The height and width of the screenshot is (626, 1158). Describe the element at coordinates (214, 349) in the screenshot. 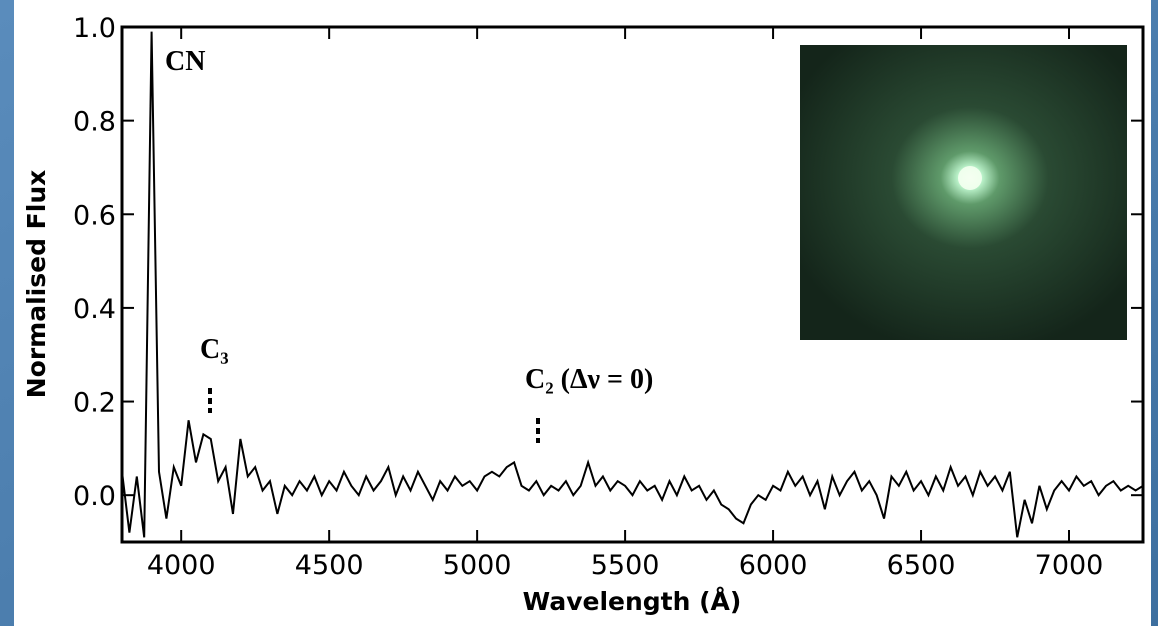

I see `annotation: C₃` at that location.